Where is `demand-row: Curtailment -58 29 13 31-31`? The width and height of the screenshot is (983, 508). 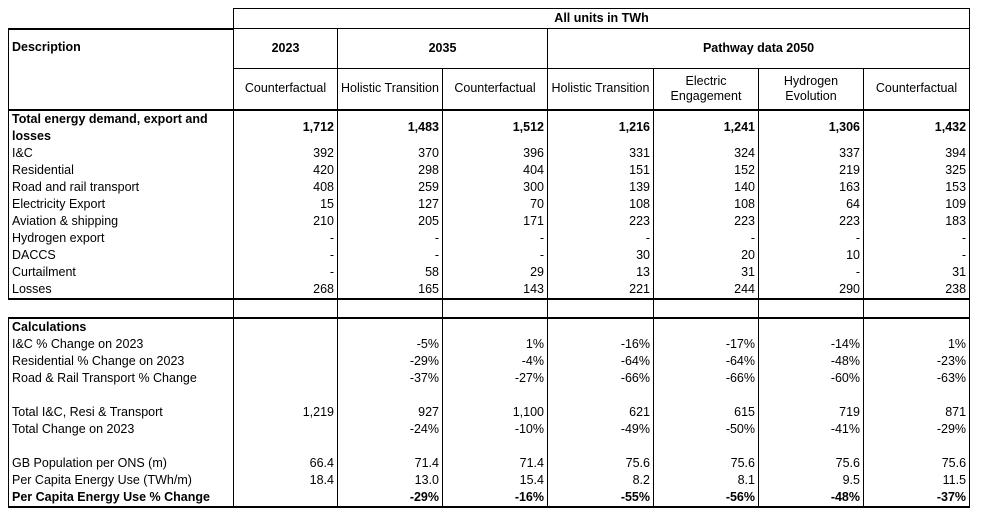 demand-row: Curtailment -58 29 13 31-31 is located at coordinates (489, 272).